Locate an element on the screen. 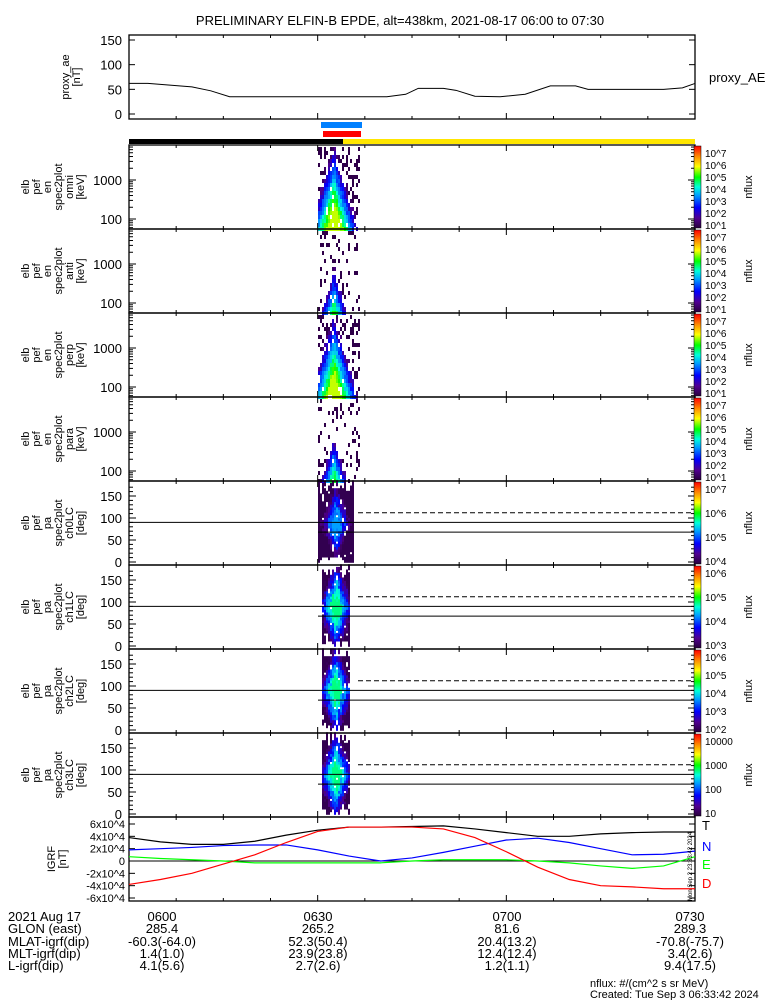  pitch-angle-spectrogram-panel is located at coordinates (412, 523).